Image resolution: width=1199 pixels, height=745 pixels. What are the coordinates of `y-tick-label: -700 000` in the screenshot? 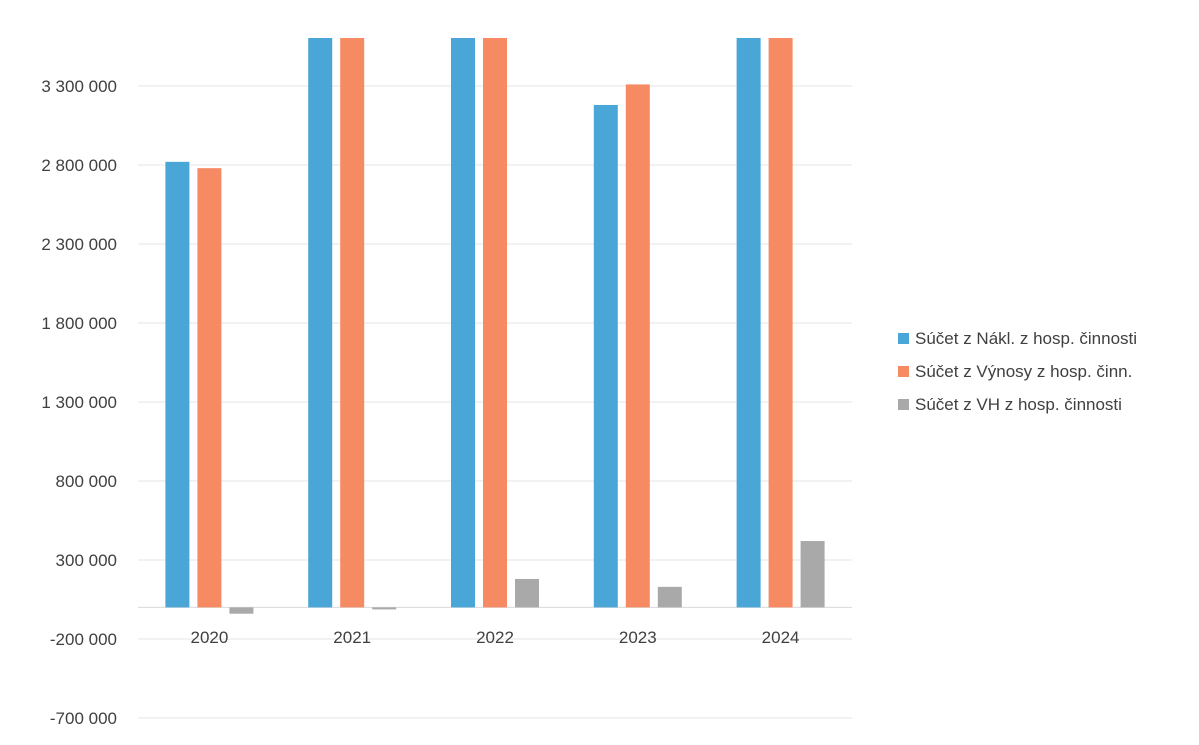 It's located at (83, 718).